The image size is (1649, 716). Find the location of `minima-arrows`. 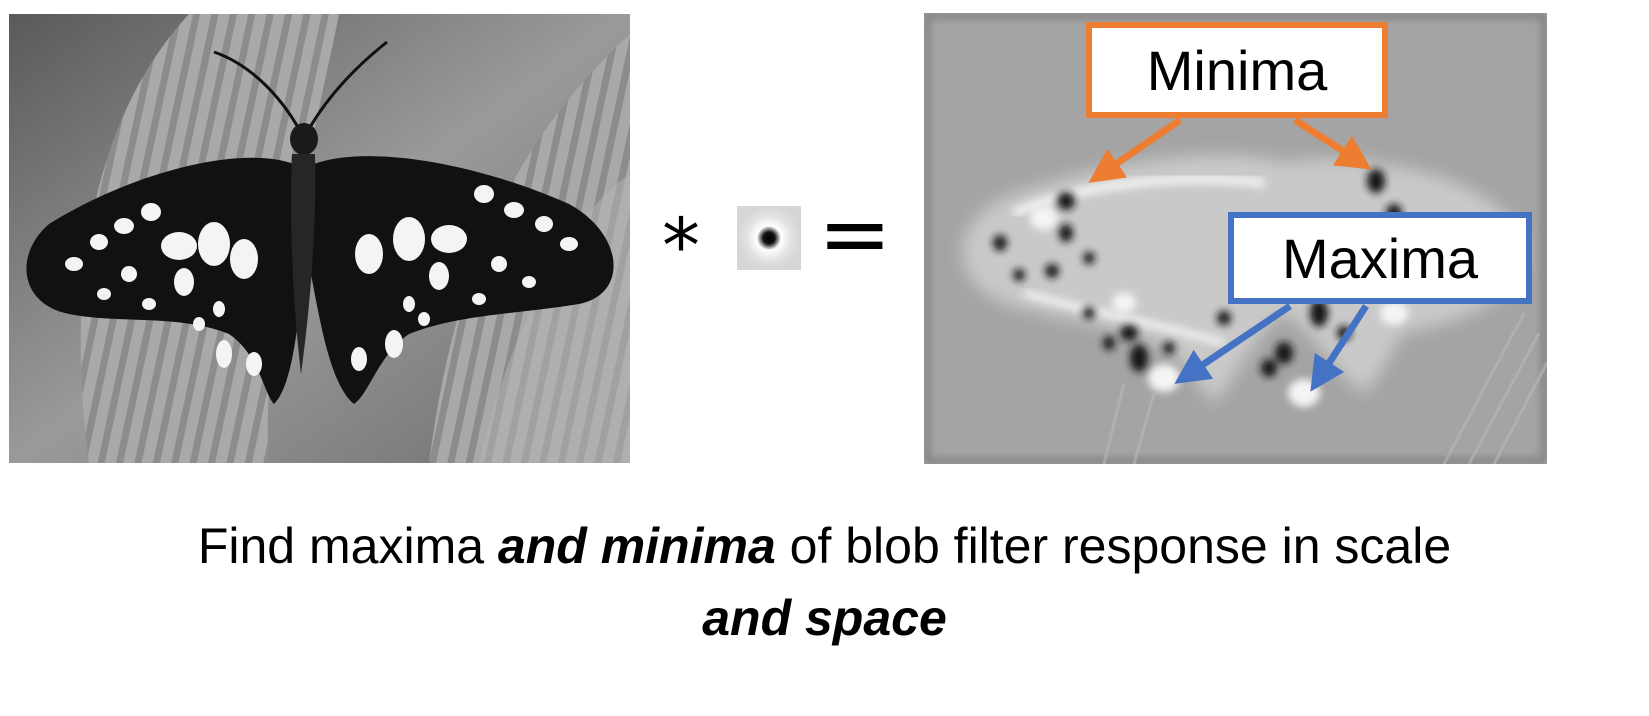

minima-arrows is located at coordinates (1230, 150).